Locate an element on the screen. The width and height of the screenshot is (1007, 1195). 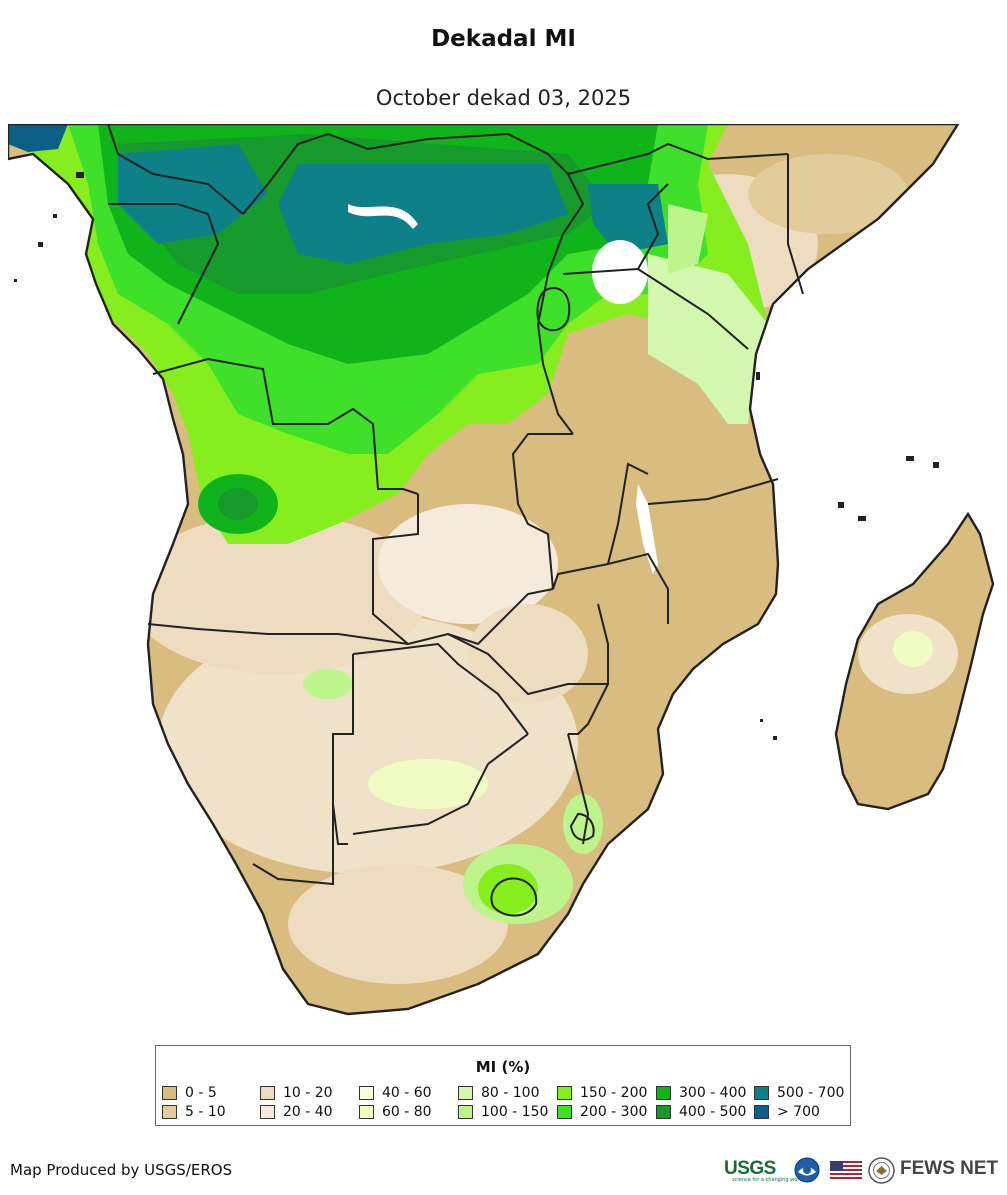
legend-label: 100 - 150 is located at coordinates (515, 1112).